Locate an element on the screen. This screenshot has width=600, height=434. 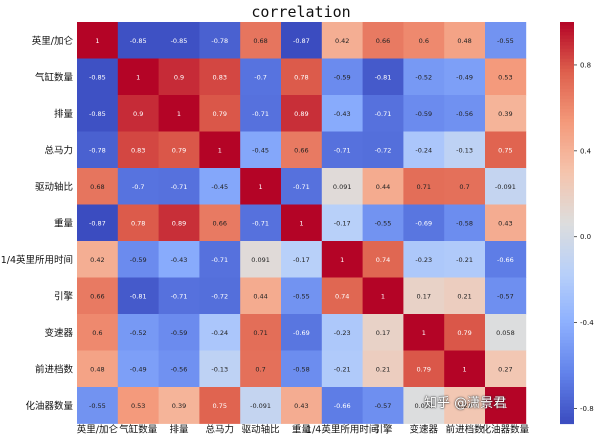
x-tick-label: 重量 is located at coordinates (302, 429).